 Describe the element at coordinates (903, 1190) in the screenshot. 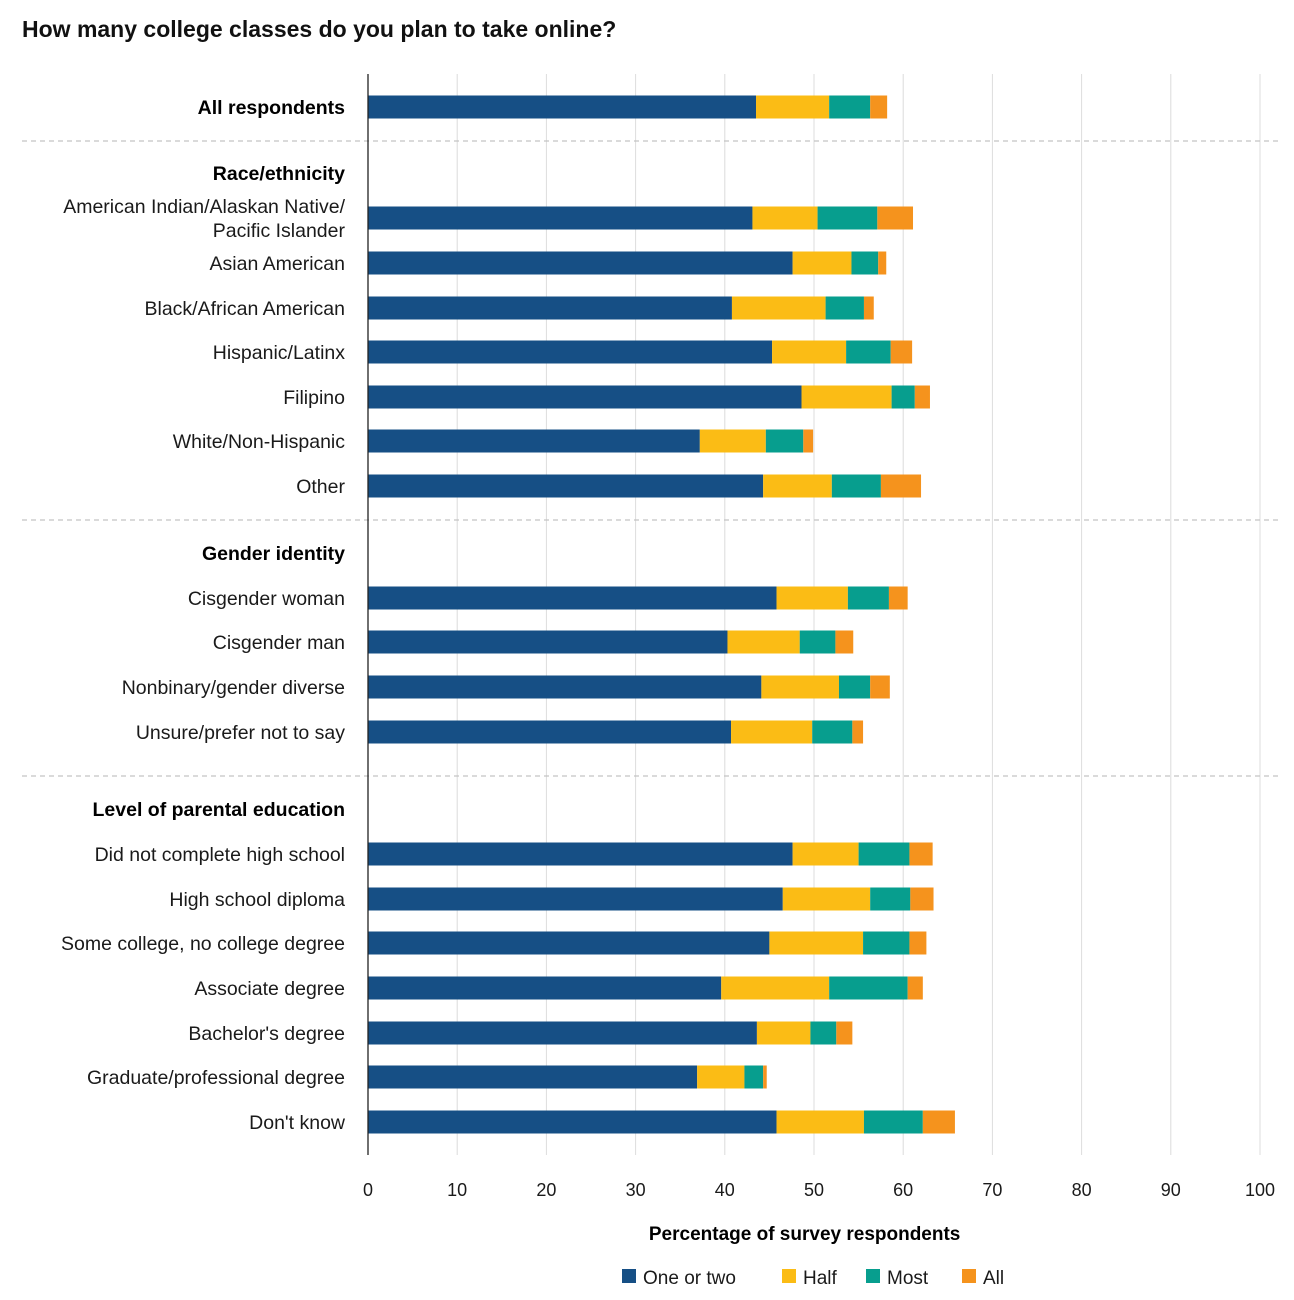

I see `x-tick-label: 60` at that location.